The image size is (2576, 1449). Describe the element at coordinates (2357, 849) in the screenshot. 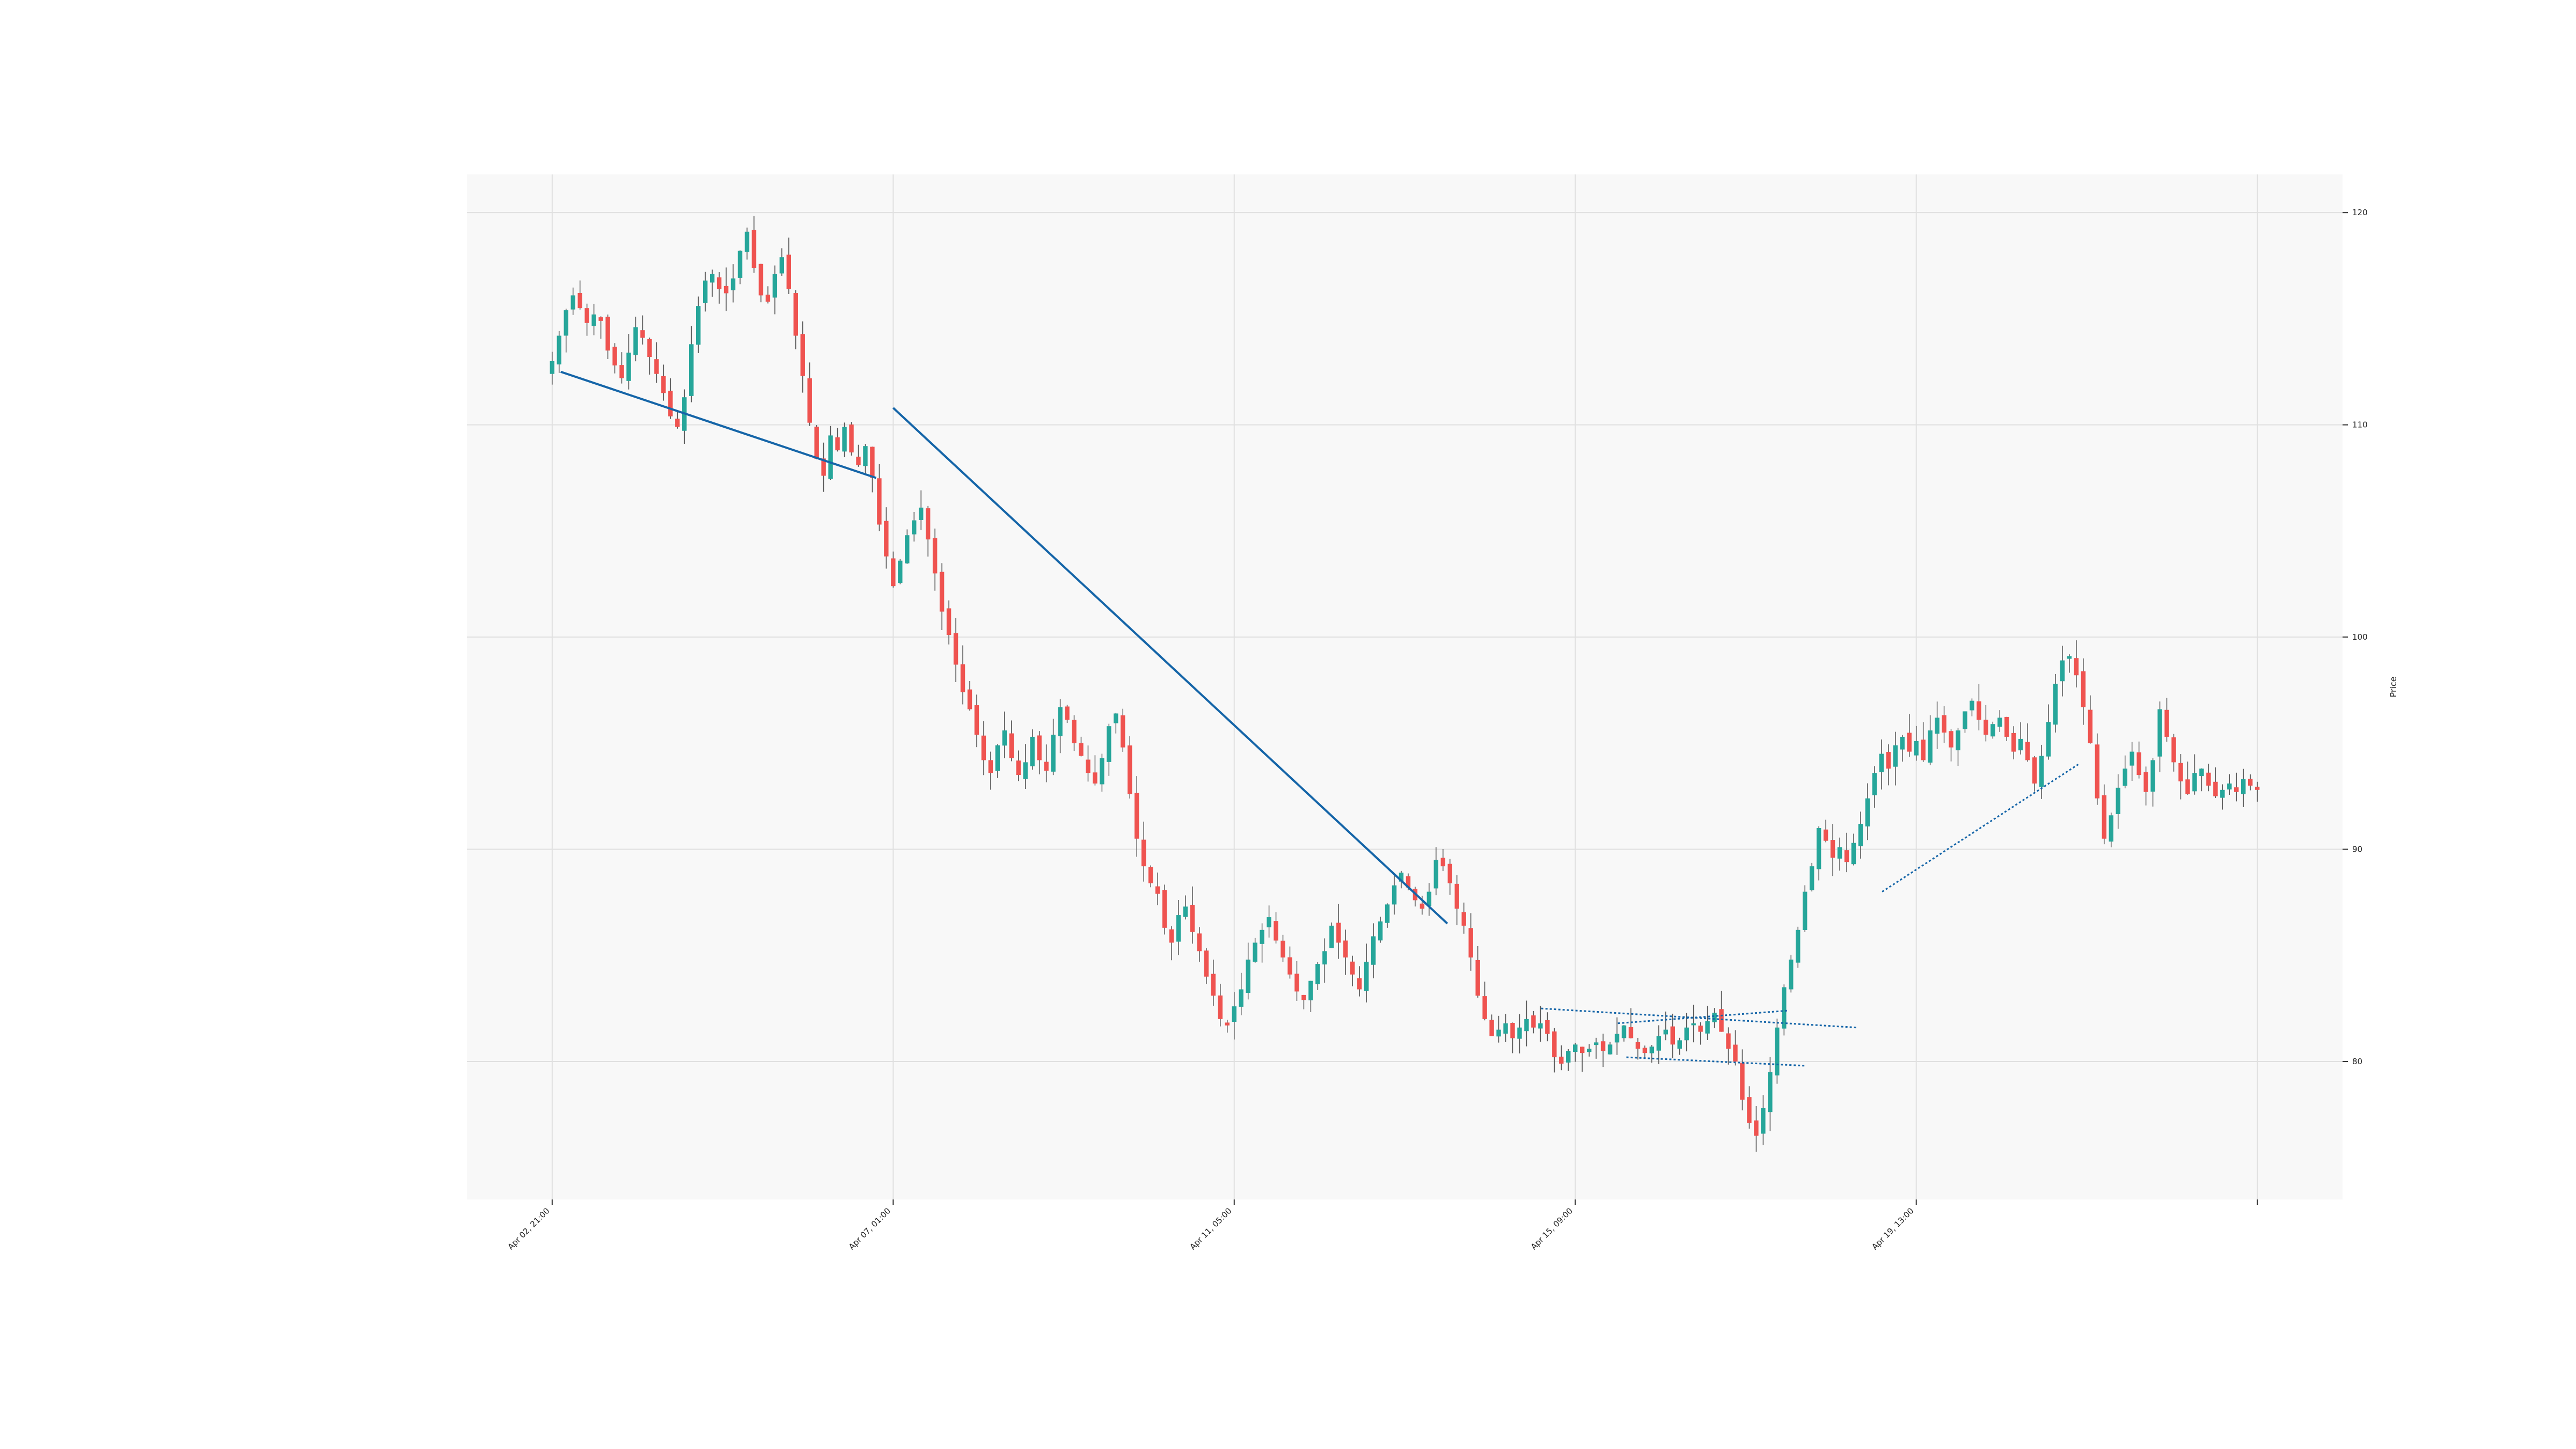

I see `y-tick-label: 90` at that location.